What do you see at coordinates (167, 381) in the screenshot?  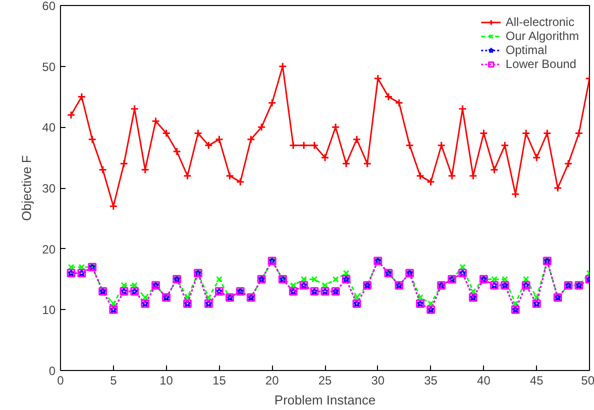 I see `x-tick-label: 10` at bounding box center [167, 381].